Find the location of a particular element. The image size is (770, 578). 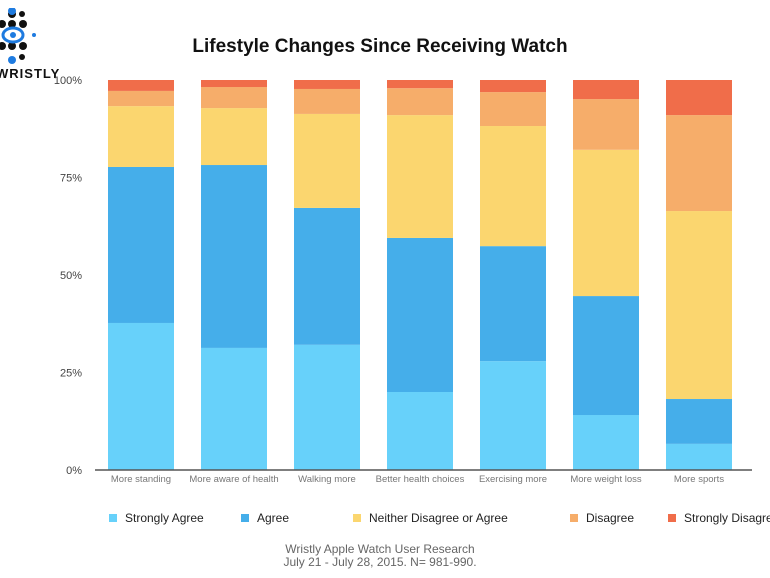

y-tick-label: 75% is located at coordinates (71, 179).